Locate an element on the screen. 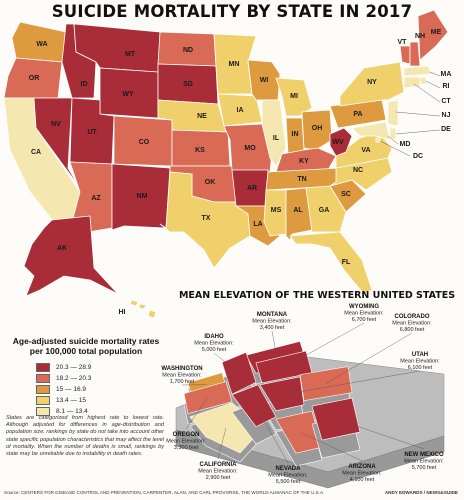 Image resolution: width=464 pixels, height=500 pixels. state-IL is located at coordinates (274, 133).